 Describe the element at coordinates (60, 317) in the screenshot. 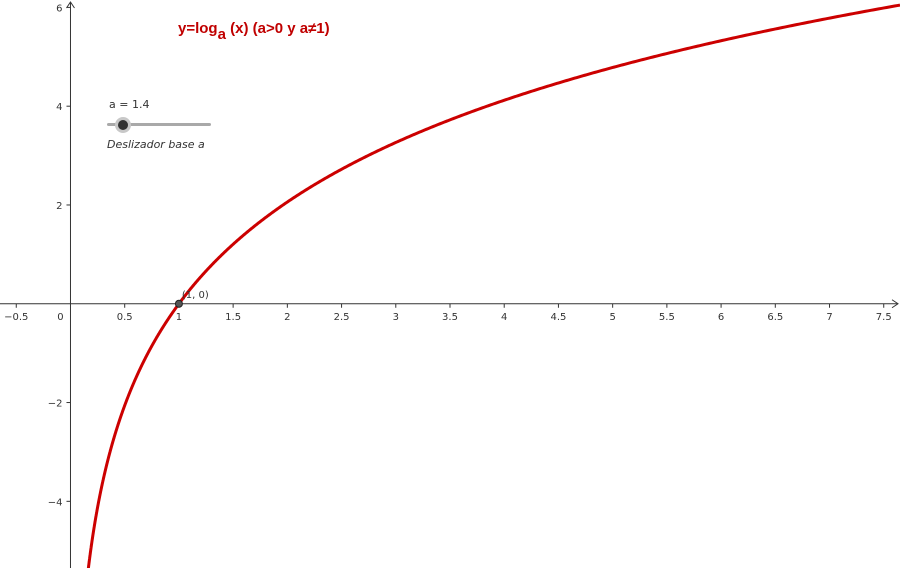

I see `origin-label: 0` at that location.